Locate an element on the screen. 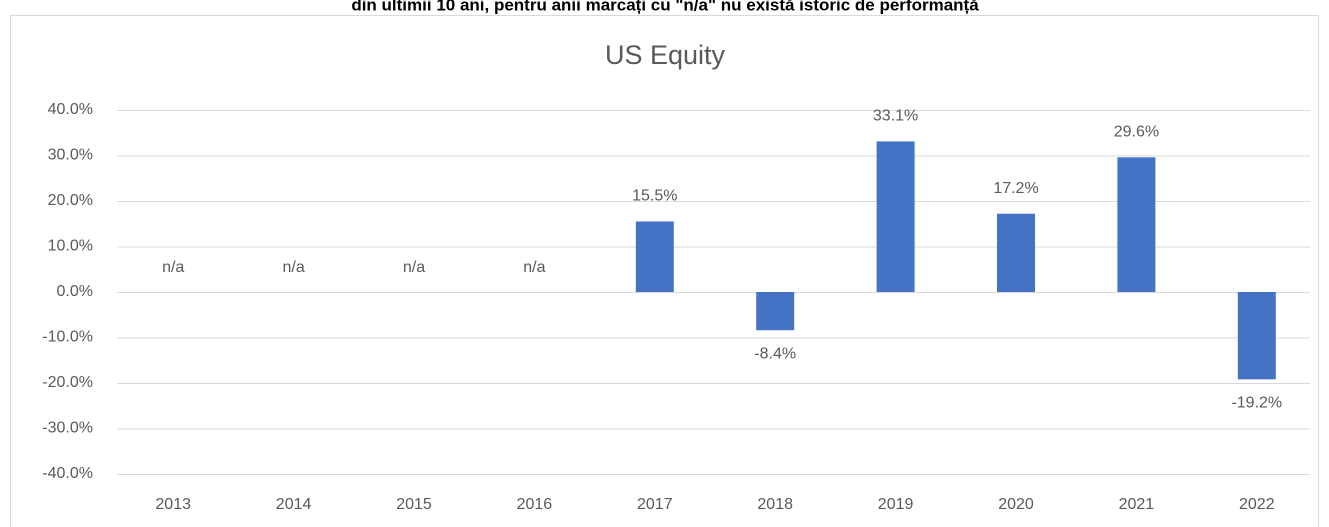 The width and height of the screenshot is (1329, 527). x-tick-label: 2019 is located at coordinates (896, 504).